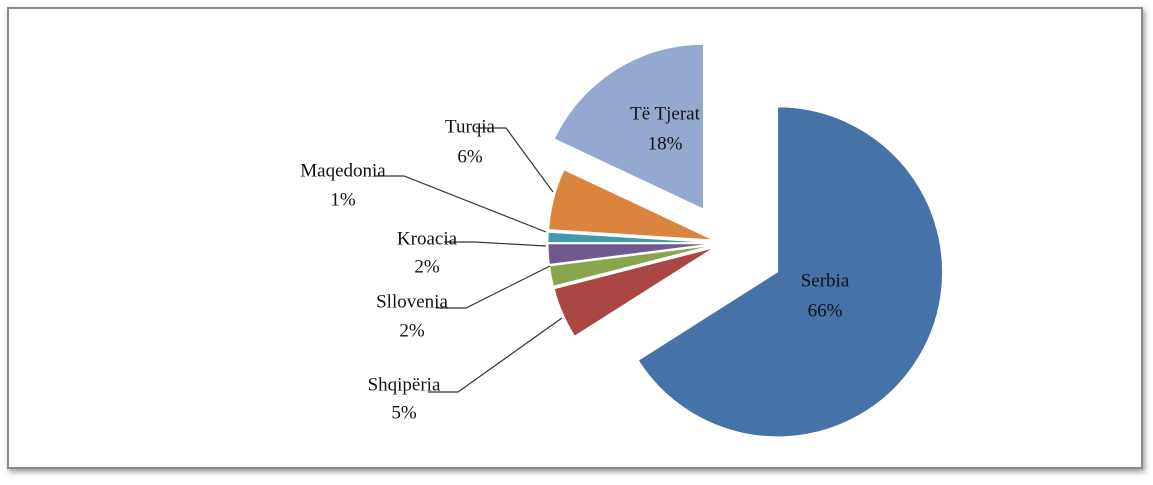 Image resolution: width=1153 pixels, height=485 pixels. What do you see at coordinates (412, 301) in the screenshot?
I see `slice-label: Sllovenia` at bounding box center [412, 301].